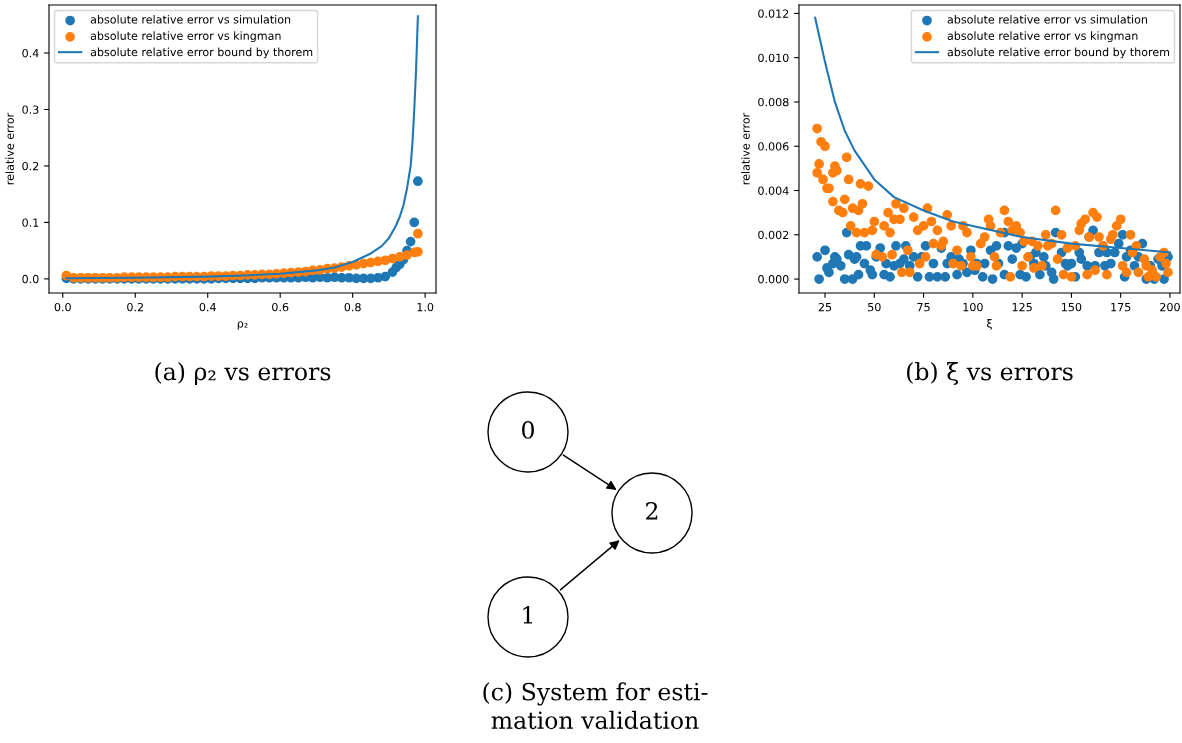 The width and height of the screenshot is (1182, 743). Describe the element at coordinates (773, 146) in the screenshot. I see `y-tick-label: 0.006` at that location.